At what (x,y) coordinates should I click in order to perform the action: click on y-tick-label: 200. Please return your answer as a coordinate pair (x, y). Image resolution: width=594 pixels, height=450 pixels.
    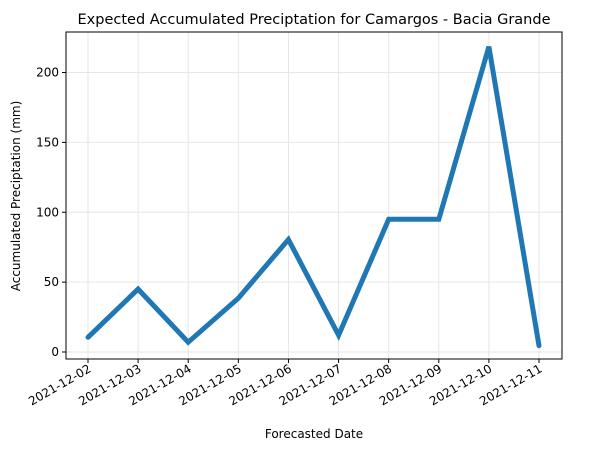
    Looking at the image, I should click on (47, 73).